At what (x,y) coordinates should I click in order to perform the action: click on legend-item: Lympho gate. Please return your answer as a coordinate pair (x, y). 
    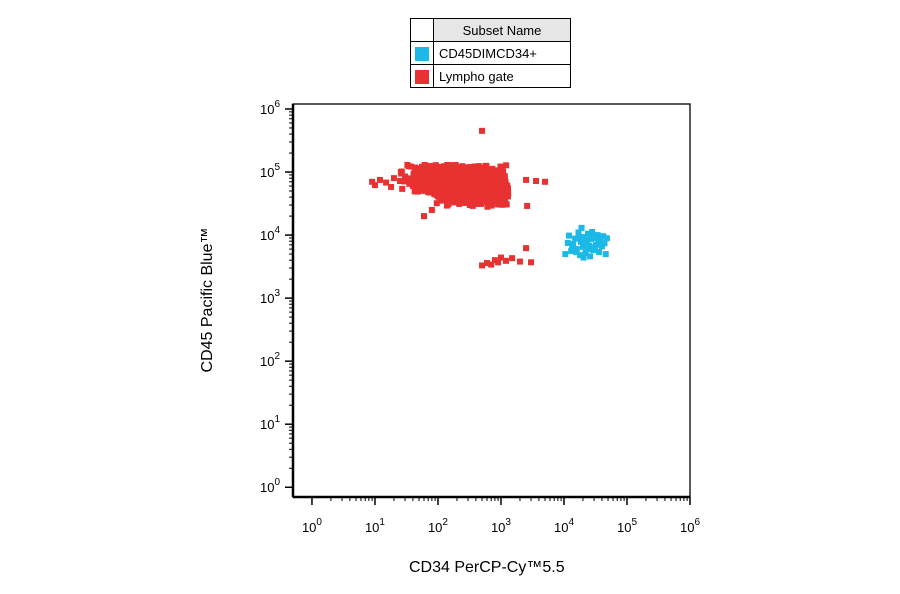
    Looking at the image, I should click on (490, 76).